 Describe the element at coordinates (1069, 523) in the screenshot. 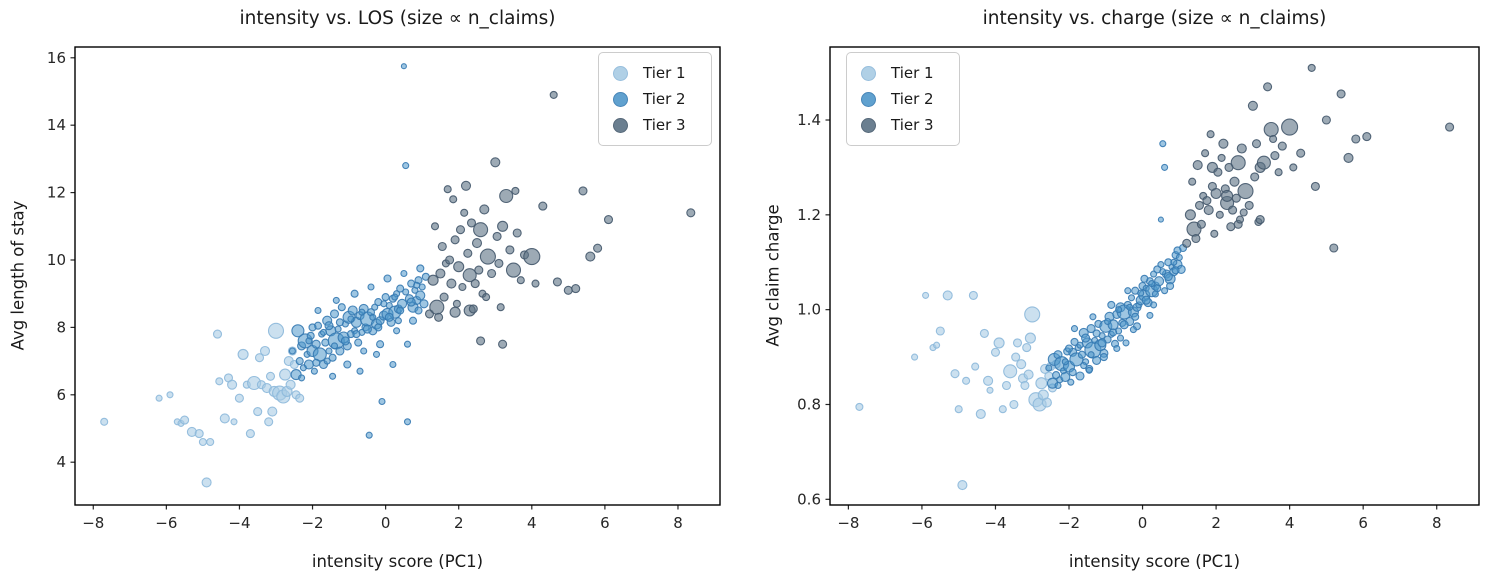

I see `x-tick-label: −2` at that location.